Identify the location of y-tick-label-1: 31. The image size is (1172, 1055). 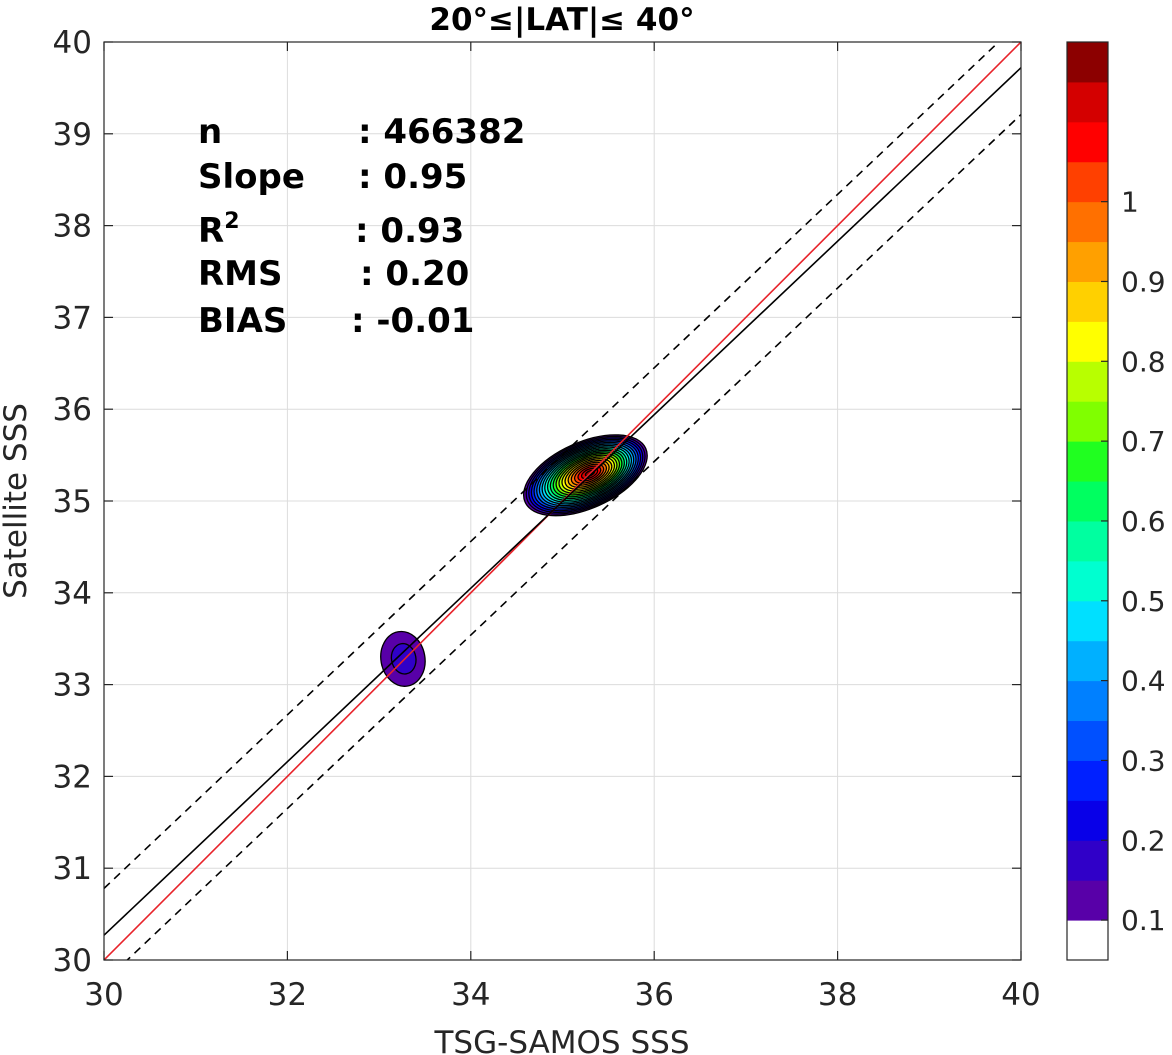
(72, 869).